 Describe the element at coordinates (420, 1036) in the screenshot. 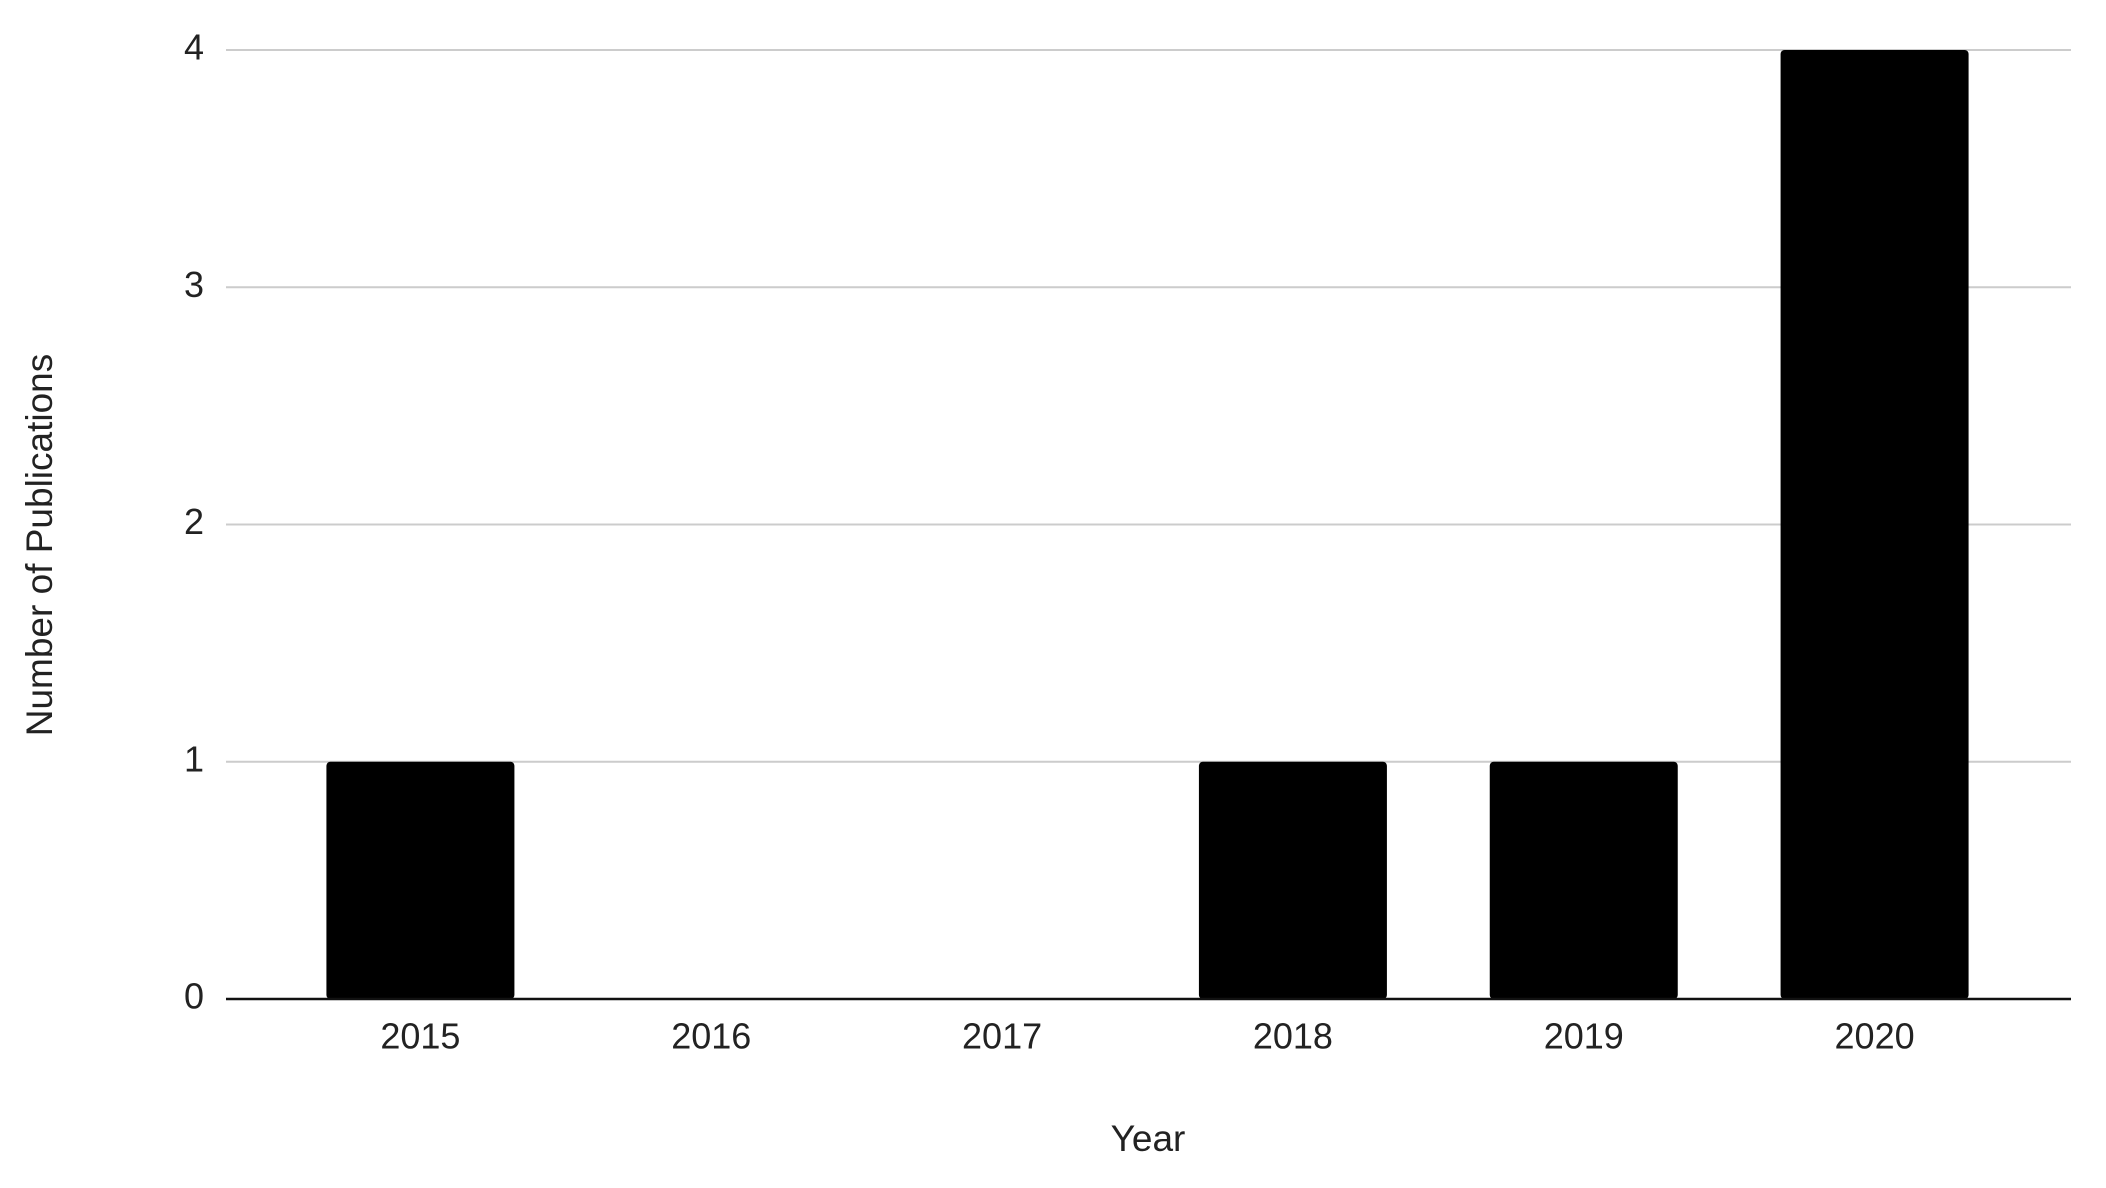

I see `x-tick-label: 2015` at that location.